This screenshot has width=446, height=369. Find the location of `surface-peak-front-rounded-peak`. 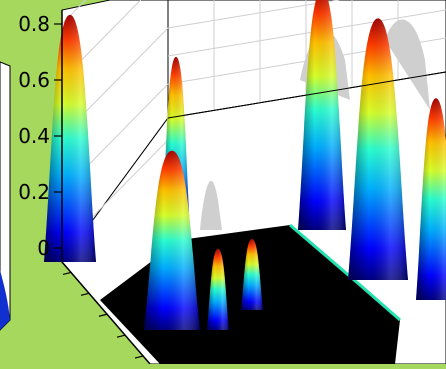

surface-peak-front-rounded-peak is located at coordinates (172, 240).